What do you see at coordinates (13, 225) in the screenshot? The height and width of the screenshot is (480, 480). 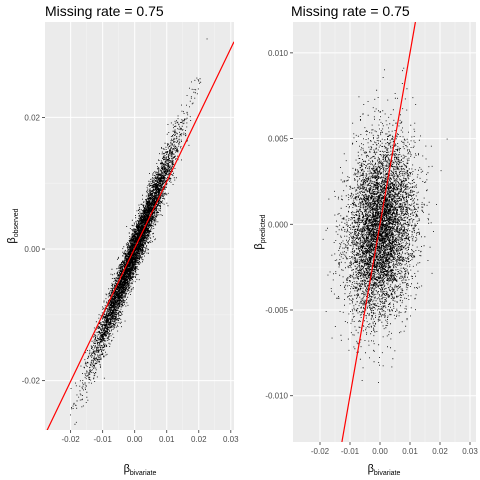 I see `y-axis-label: βobserved` at bounding box center [13, 225].